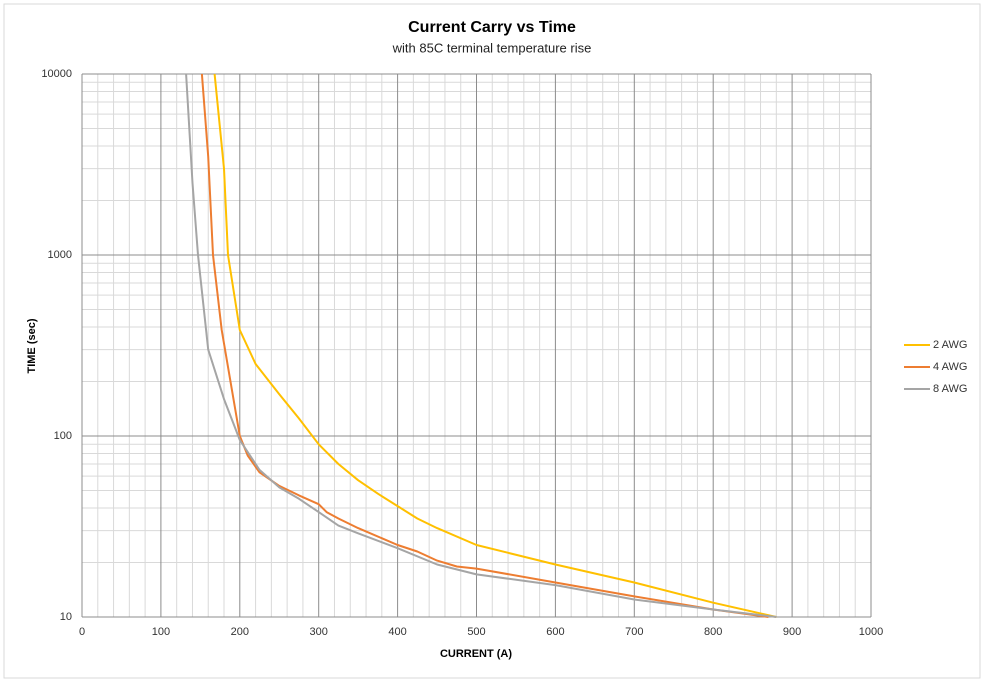 The width and height of the screenshot is (985, 683). Describe the element at coordinates (555, 632) in the screenshot. I see `x-tick-label: 600` at that location.